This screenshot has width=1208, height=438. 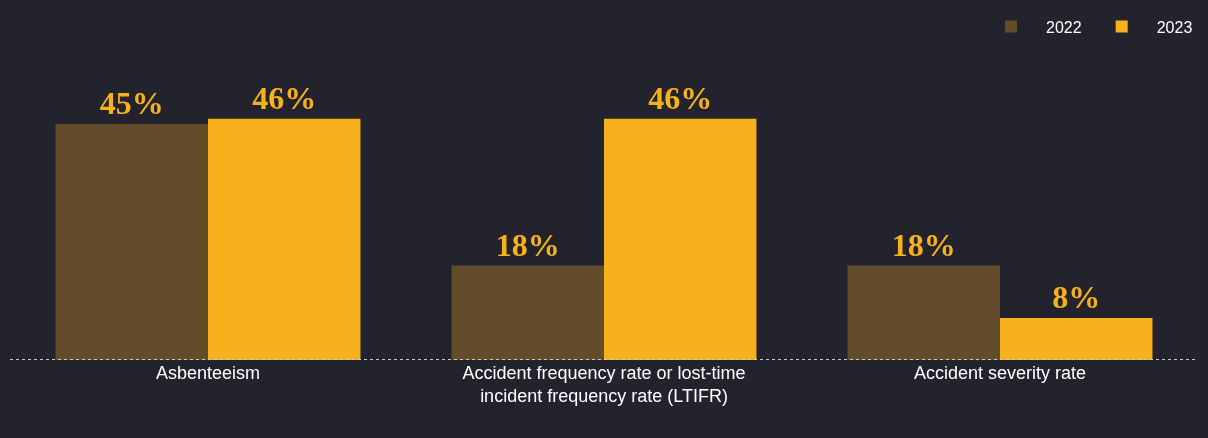 I want to click on legend-label: 2023, so click(x=1174, y=27).